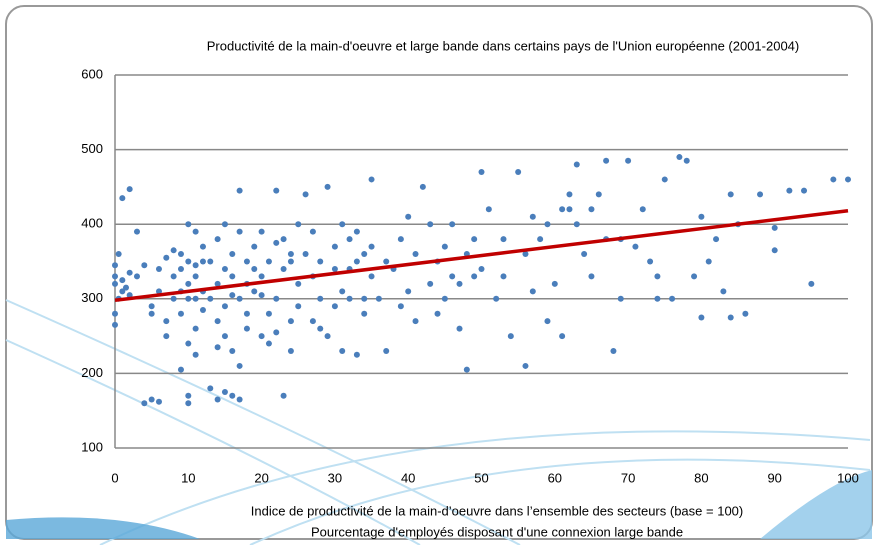 This screenshot has width=880, height=545. I want to click on decoration, so click(816, 504).